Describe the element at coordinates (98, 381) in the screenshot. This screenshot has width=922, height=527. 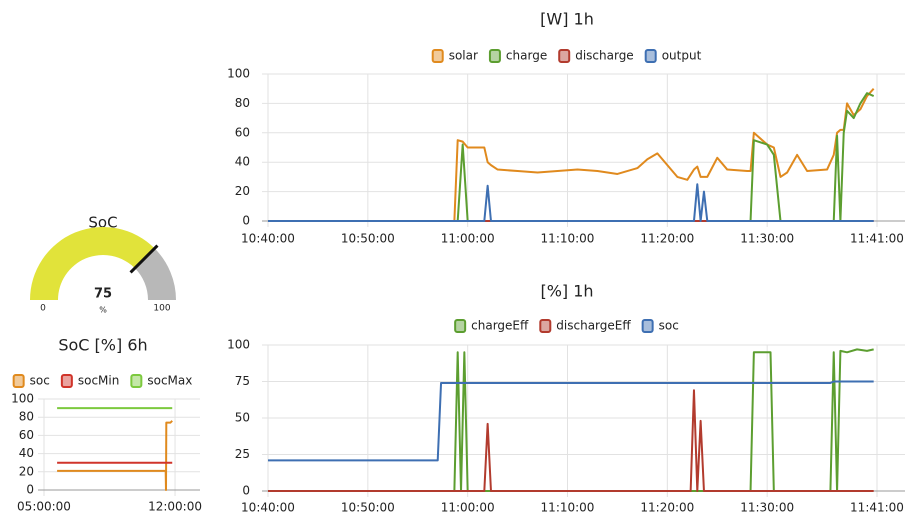
I see `legend-label: socMin` at that location.